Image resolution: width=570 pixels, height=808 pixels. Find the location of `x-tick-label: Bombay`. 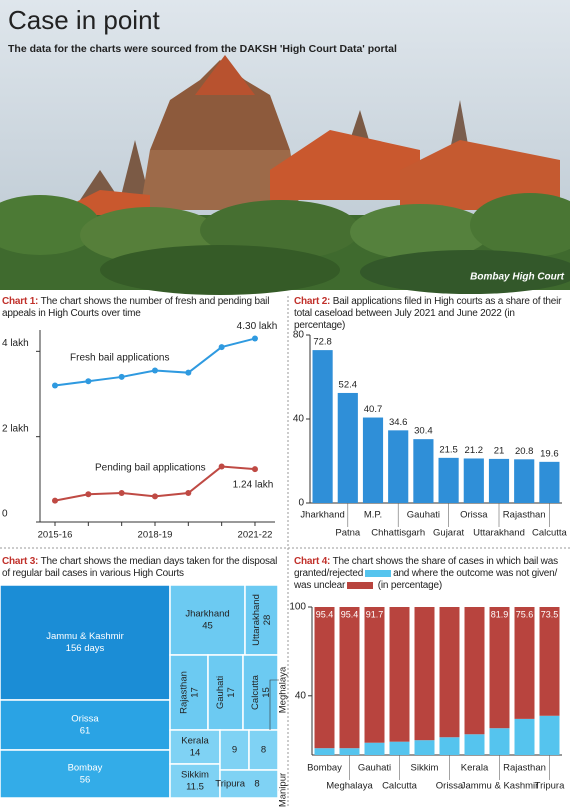

x-tick-label: Bombay is located at coordinates (324, 768).